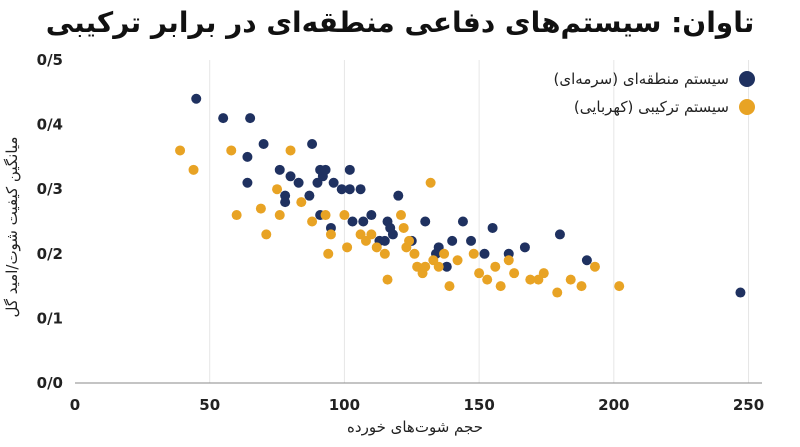  What do you see at coordinates (478, 405) in the screenshot?
I see `x-tick-label: 150` at bounding box center [478, 405].